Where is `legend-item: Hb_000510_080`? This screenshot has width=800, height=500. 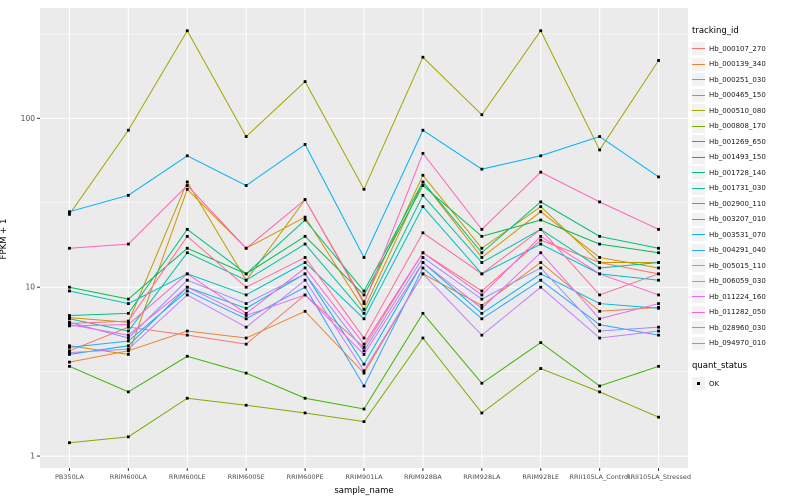 legend-item: Hb_000510_080 is located at coordinates (745, 111).